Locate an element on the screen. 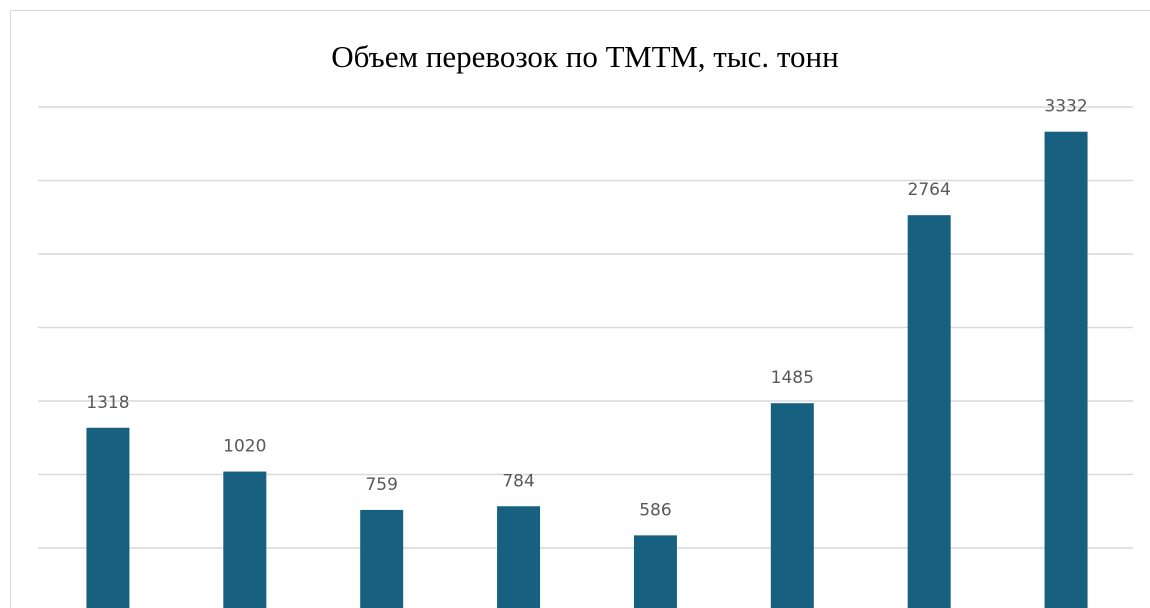 The height and width of the screenshot is (608, 1150). chart-title: Объем перевозок по ТМТМ, тыс. тонн is located at coordinates (584, 56).